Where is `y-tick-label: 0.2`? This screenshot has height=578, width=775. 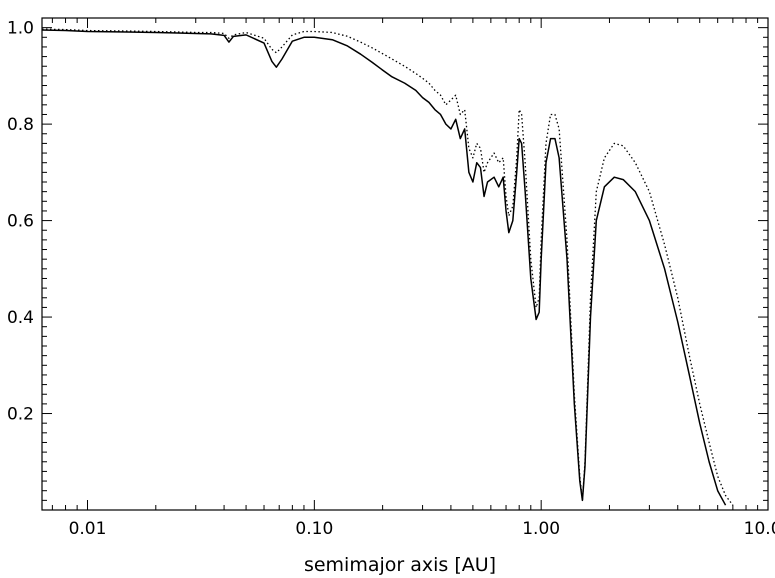 y-tick-label: 0.2 is located at coordinates (20, 415).